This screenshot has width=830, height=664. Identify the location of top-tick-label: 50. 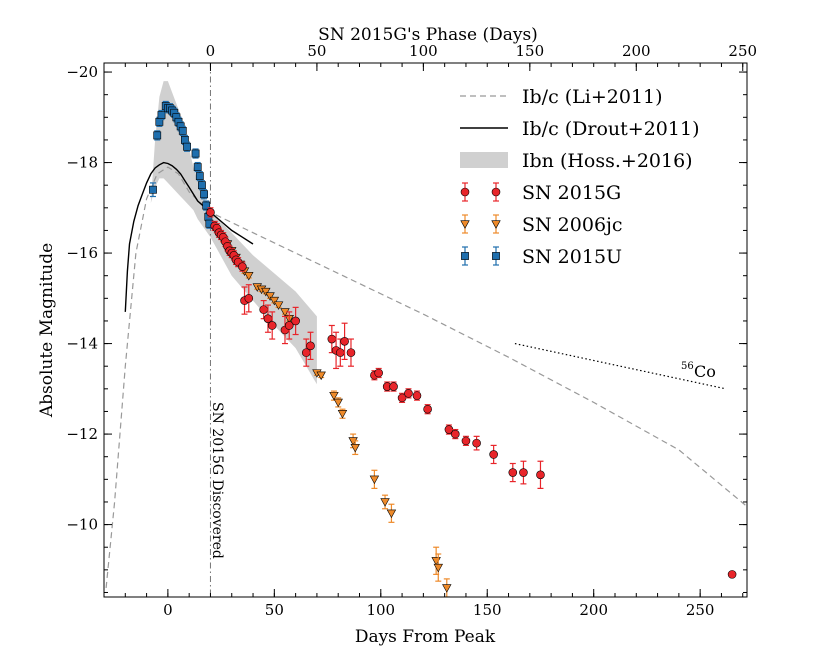
(316, 51).